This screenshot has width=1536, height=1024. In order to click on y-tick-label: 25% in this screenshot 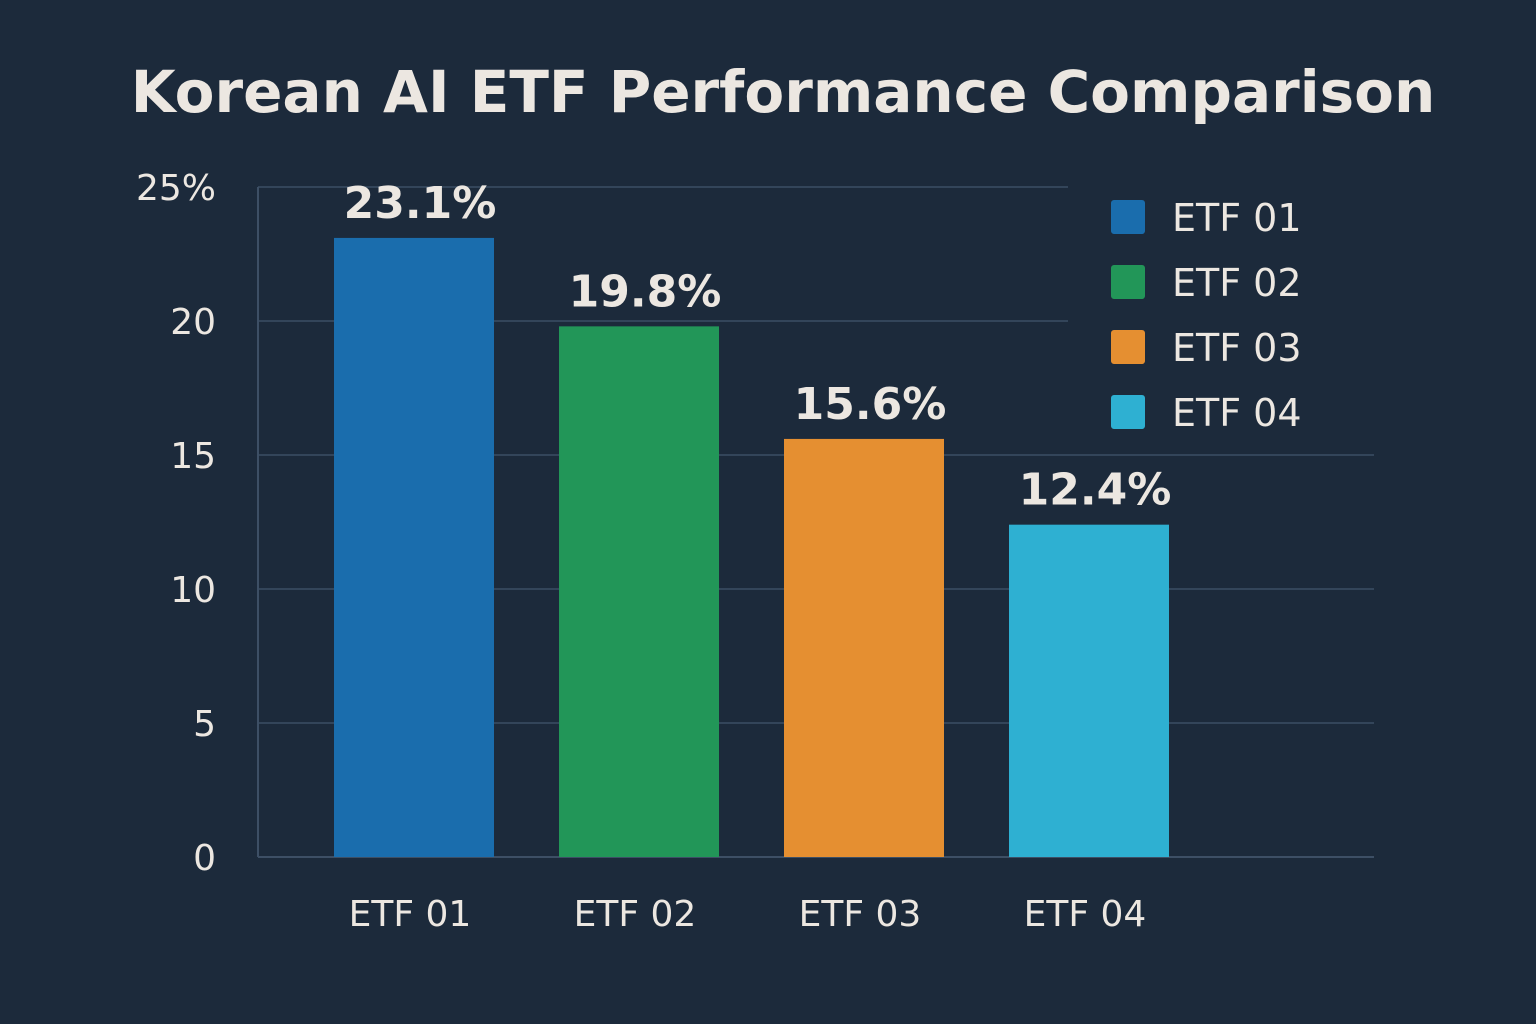, I will do `click(176, 188)`.